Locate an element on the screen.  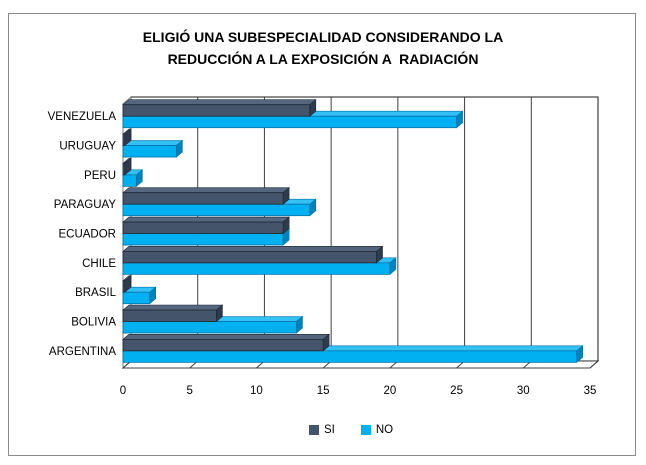
legend-swatch-no-icon is located at coordinates (365, 430).